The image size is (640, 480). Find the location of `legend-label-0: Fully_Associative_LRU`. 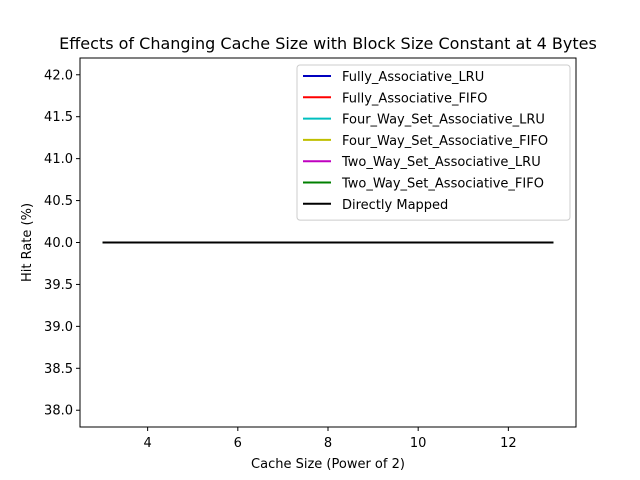

legend-label-0: Fully_Associative_LRU is located at coordinates (413, 77).